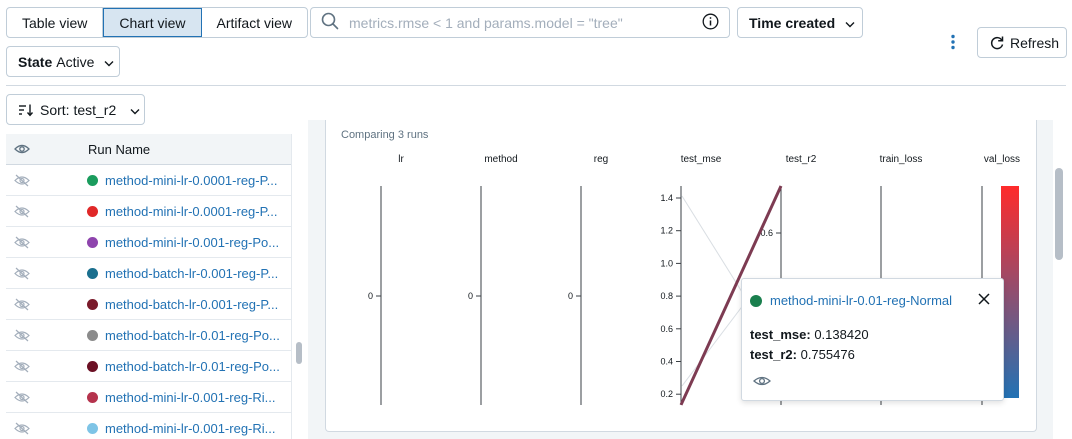  Describe the element at coordinates (953, 43) in the screenshot. I see `more-options-icon` at that location.